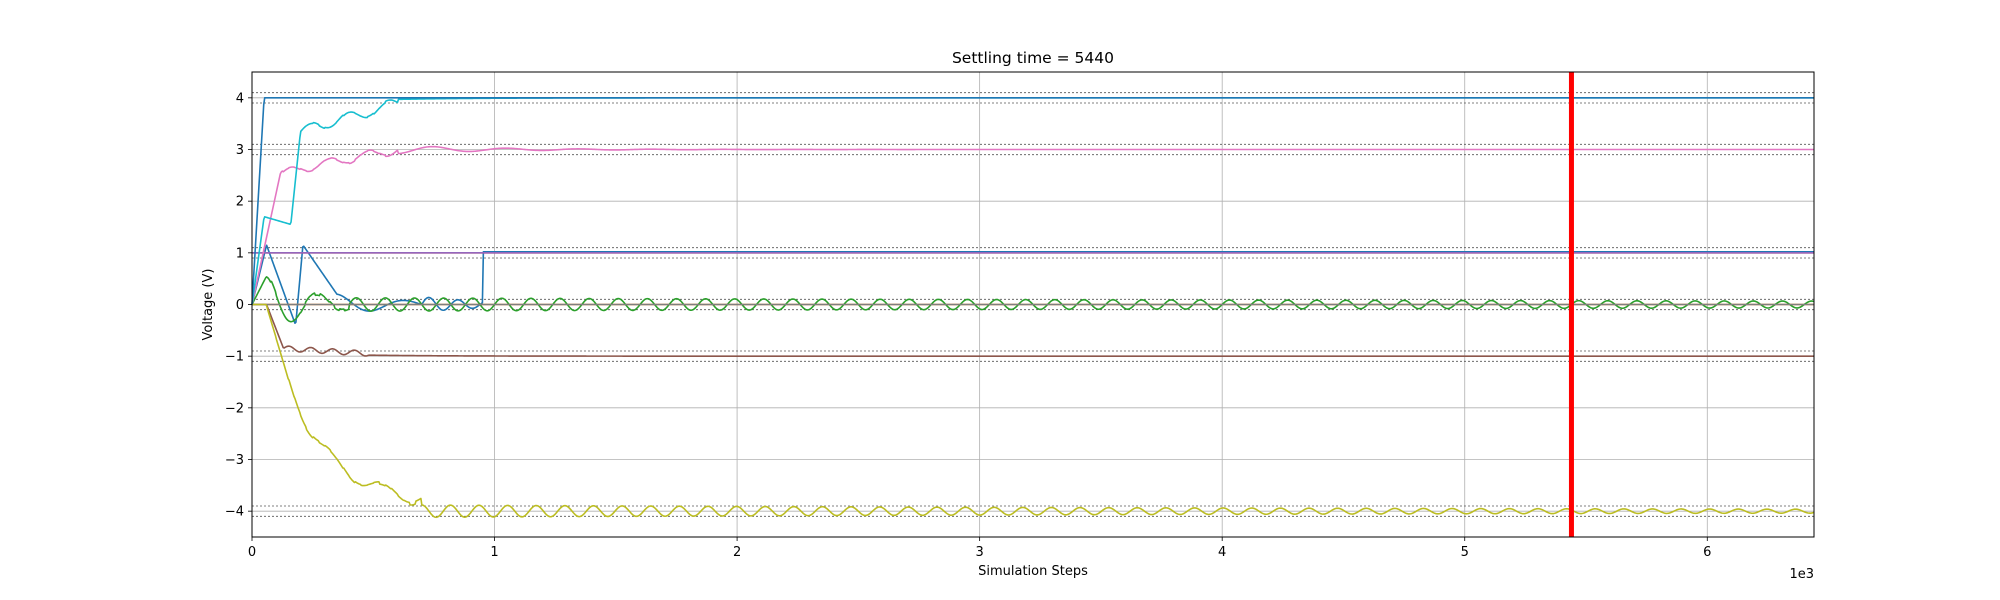 This screenshot has width=2000, height=600. Describe the element at coordinates (234, 512) in the screenshot. I see `y-tick-label: −4` at that location.